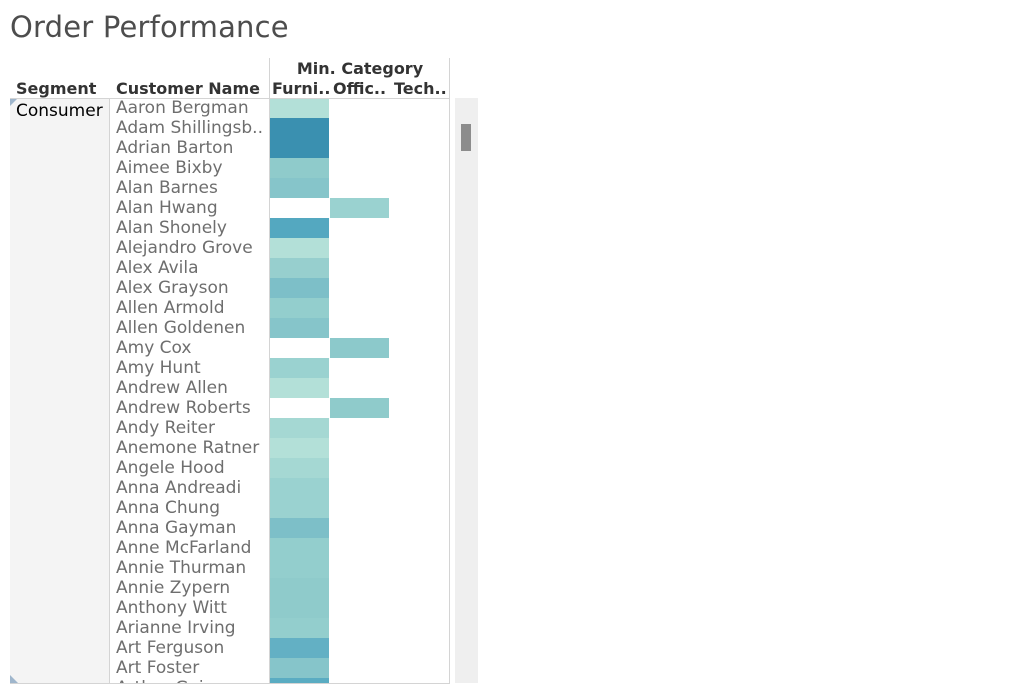 The height and width of the screenshot is (687, 1035). What do you see at coordinates (158, 368) in the screenshot?
I see `customer-name: Amy Hunt` at bounding box center [158, 368].